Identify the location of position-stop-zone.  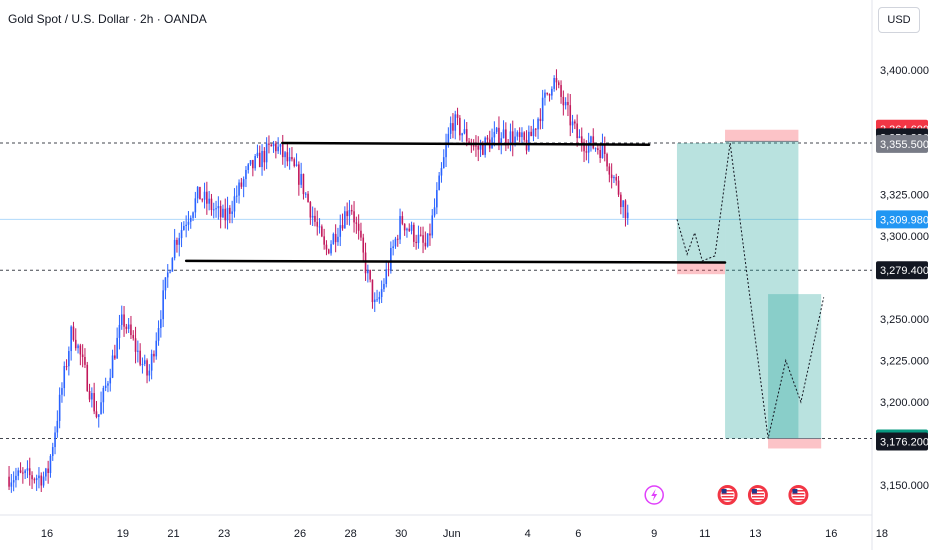
(701, 268).